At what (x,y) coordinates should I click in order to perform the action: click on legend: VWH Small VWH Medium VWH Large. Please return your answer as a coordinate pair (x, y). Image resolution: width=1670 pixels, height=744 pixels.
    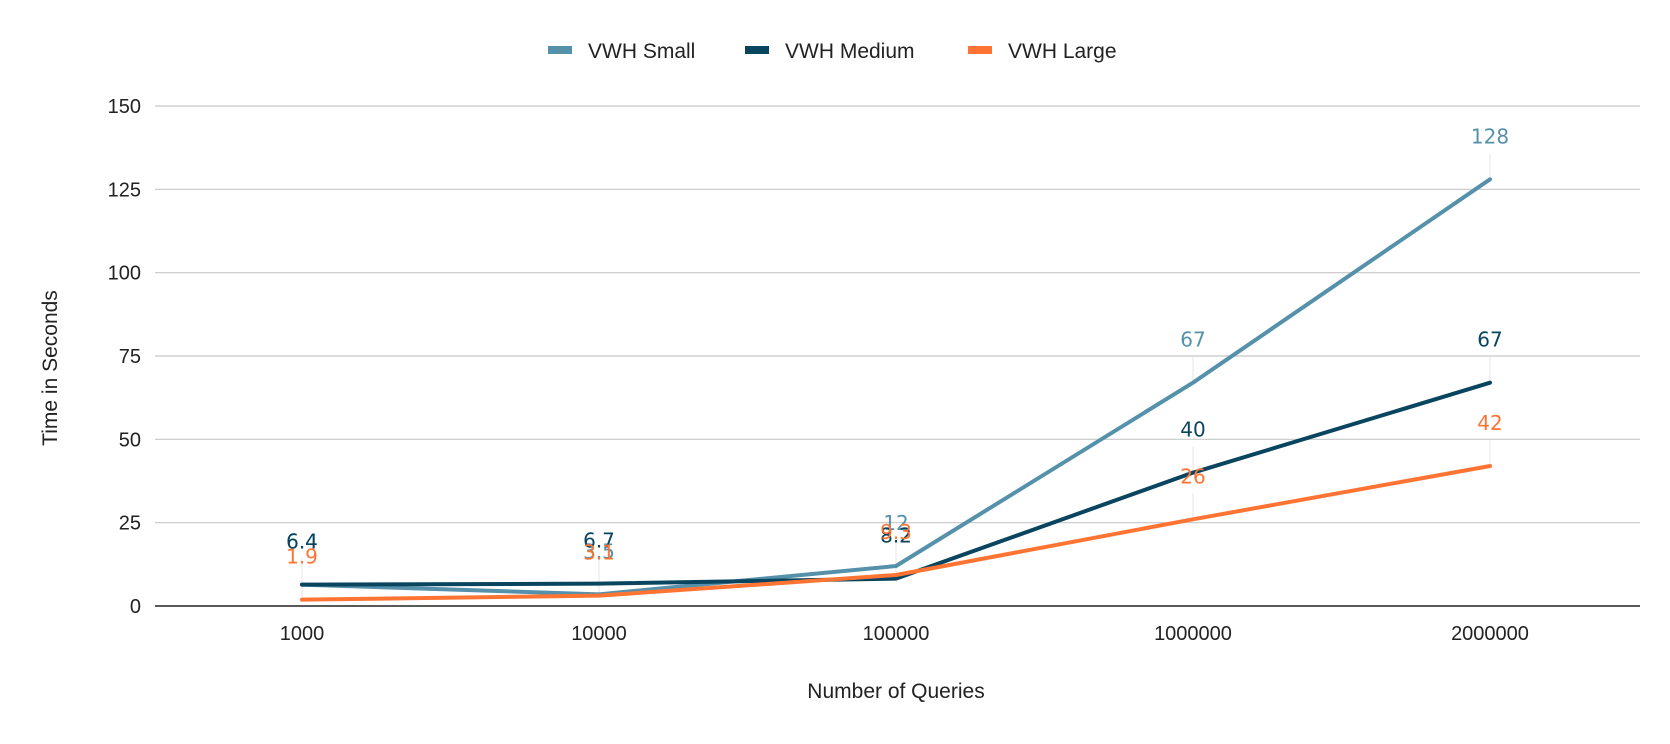
    Looking at the image, I should click on (832, 51).